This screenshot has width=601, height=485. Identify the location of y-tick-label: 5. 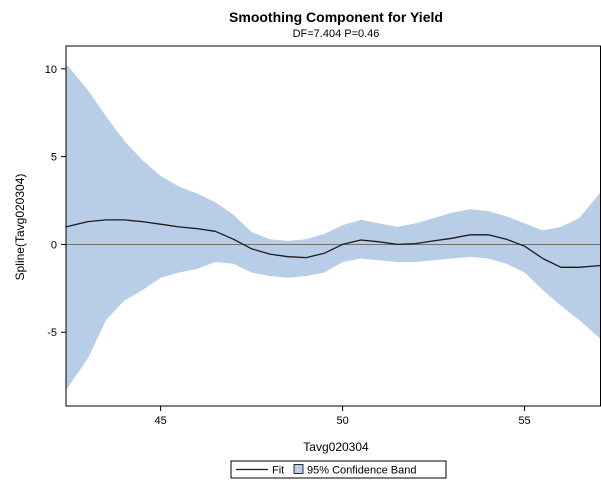
(54, 158).